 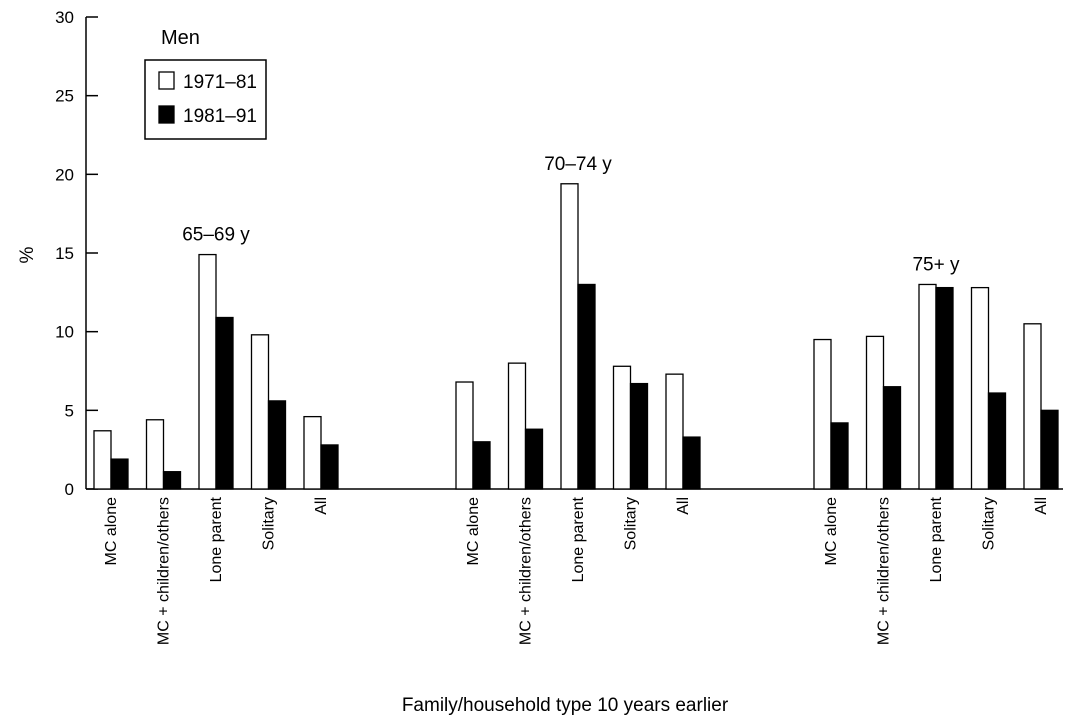 What do you see at coordinates (205, 99) in the screenshot?
I see `legend-box` at bounding box center [205, 99].